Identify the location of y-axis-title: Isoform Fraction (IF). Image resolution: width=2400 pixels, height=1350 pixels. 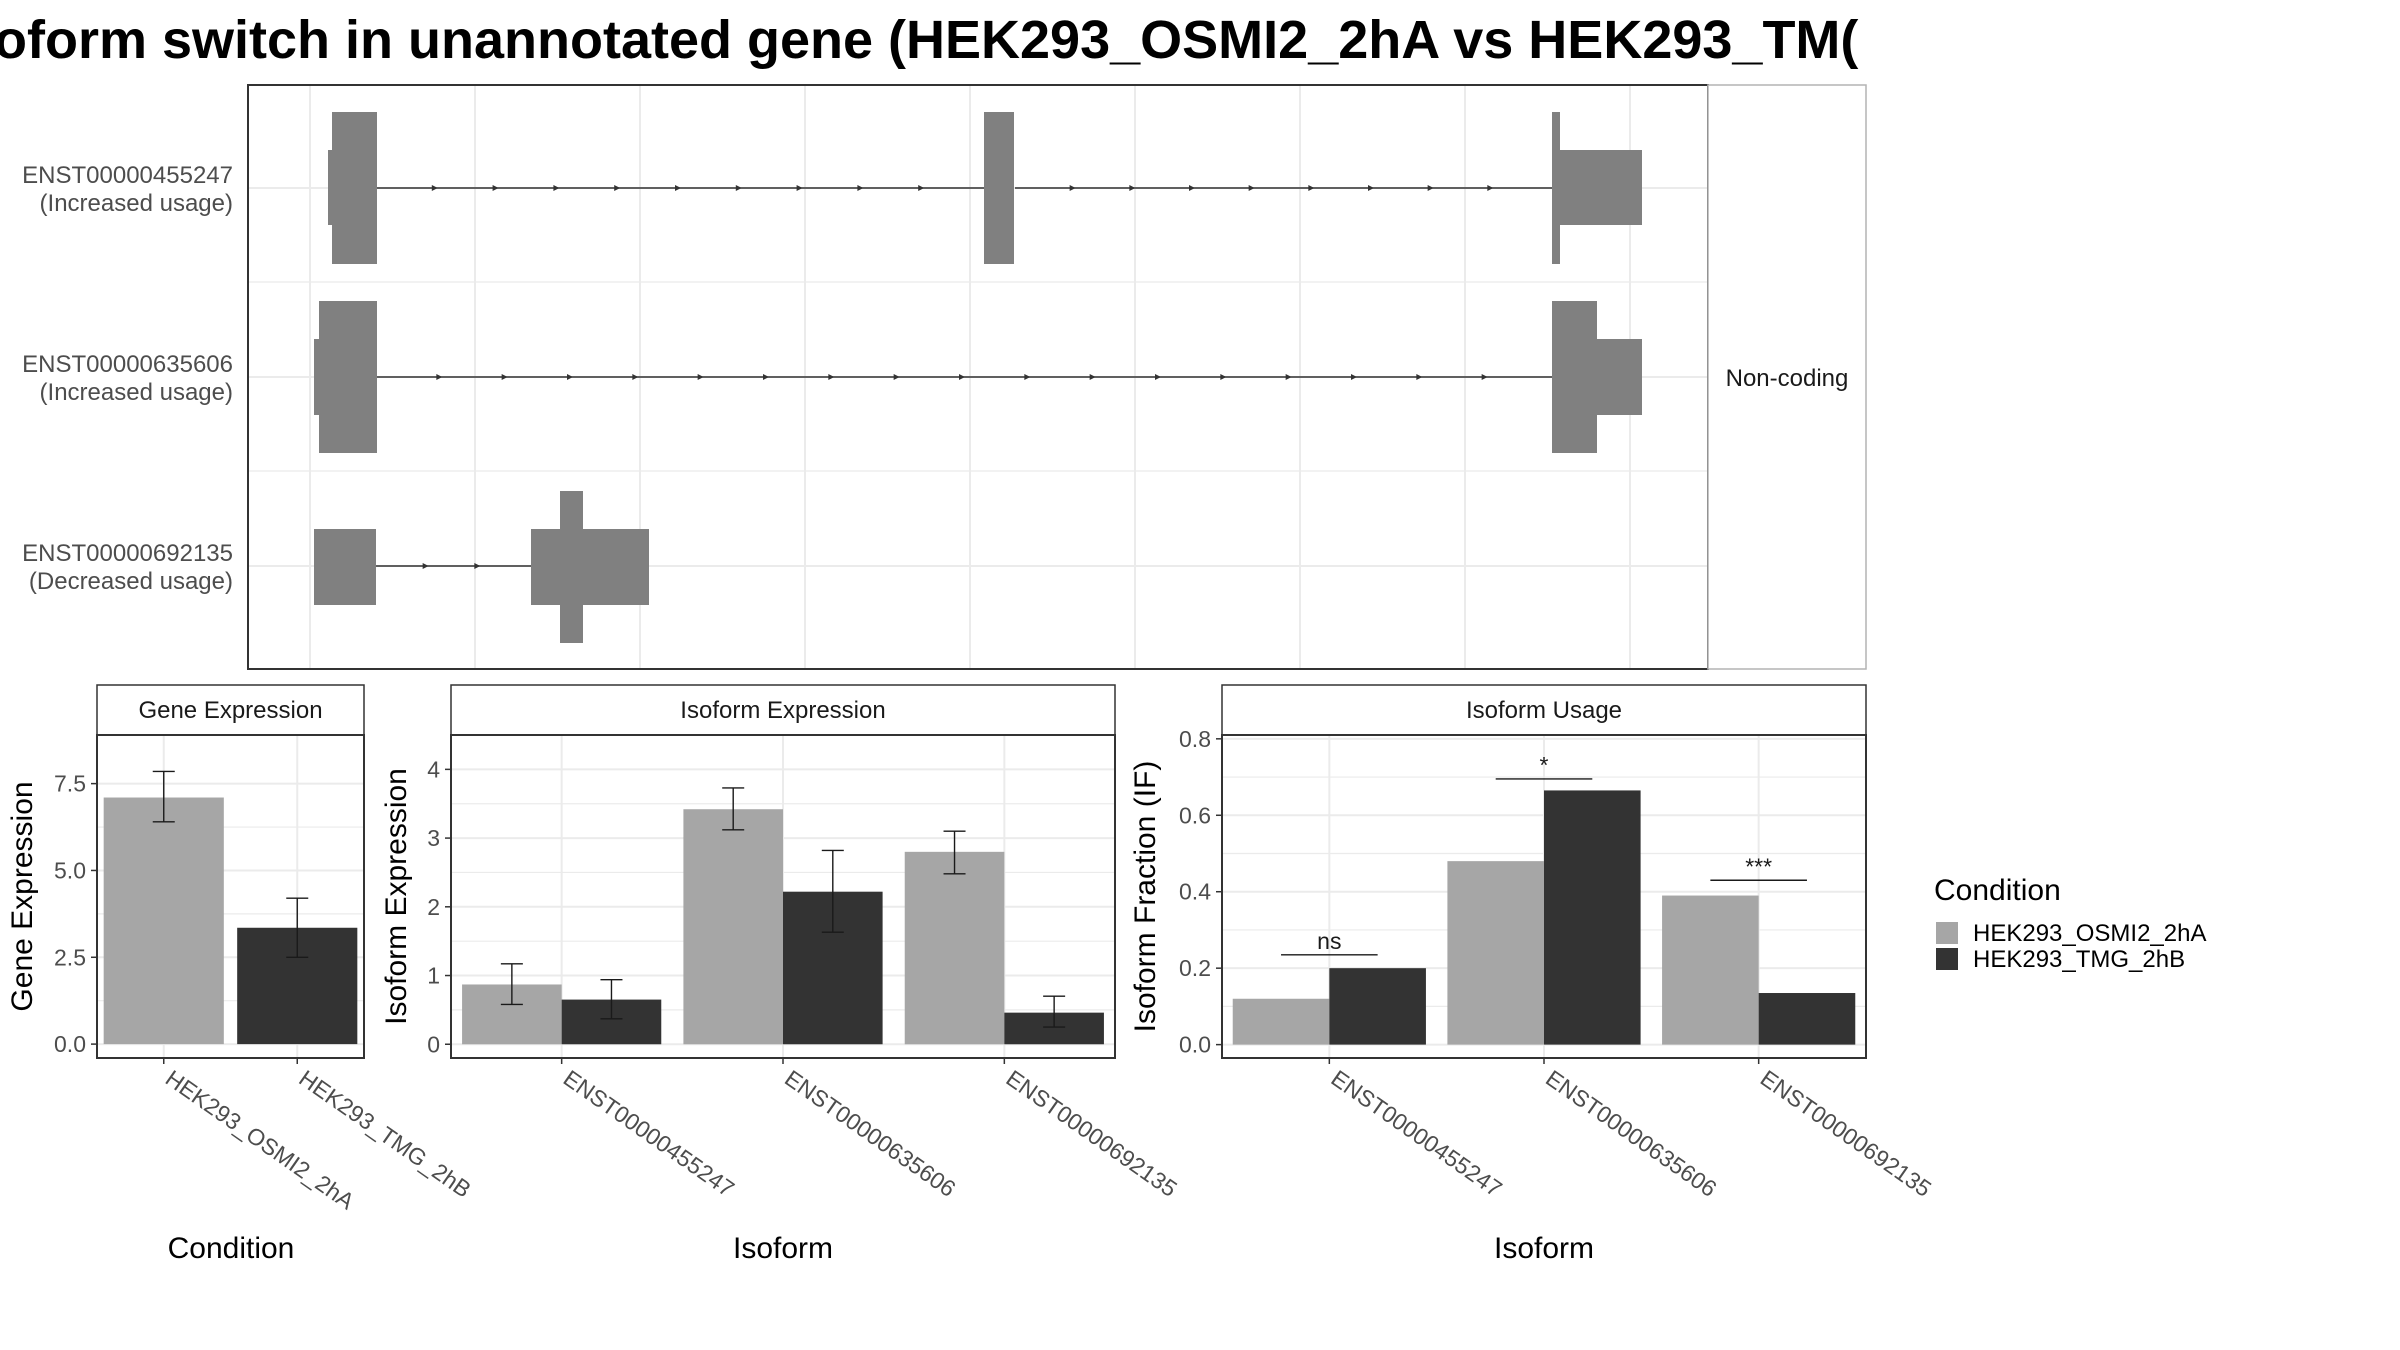
(1145, 897).